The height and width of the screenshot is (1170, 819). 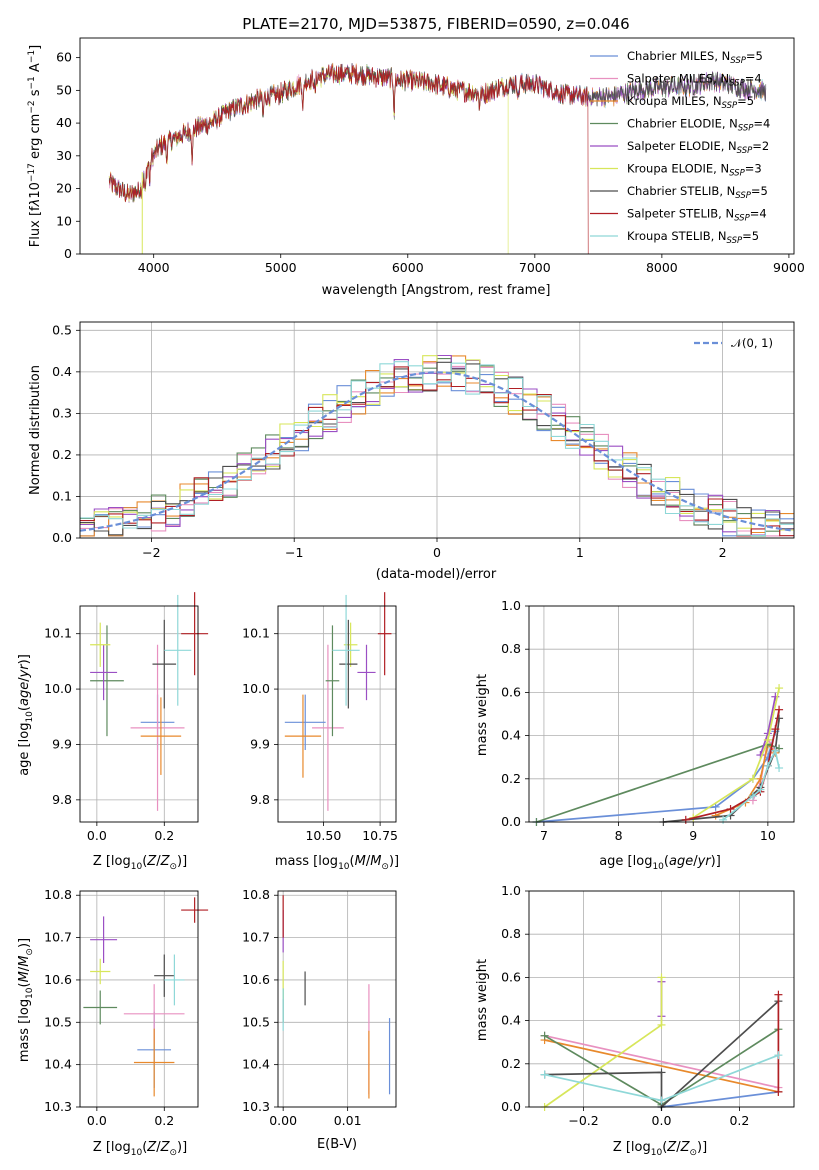 I want to click on histogram-y-tick-label: 0.1, so click(x=62, y=495).